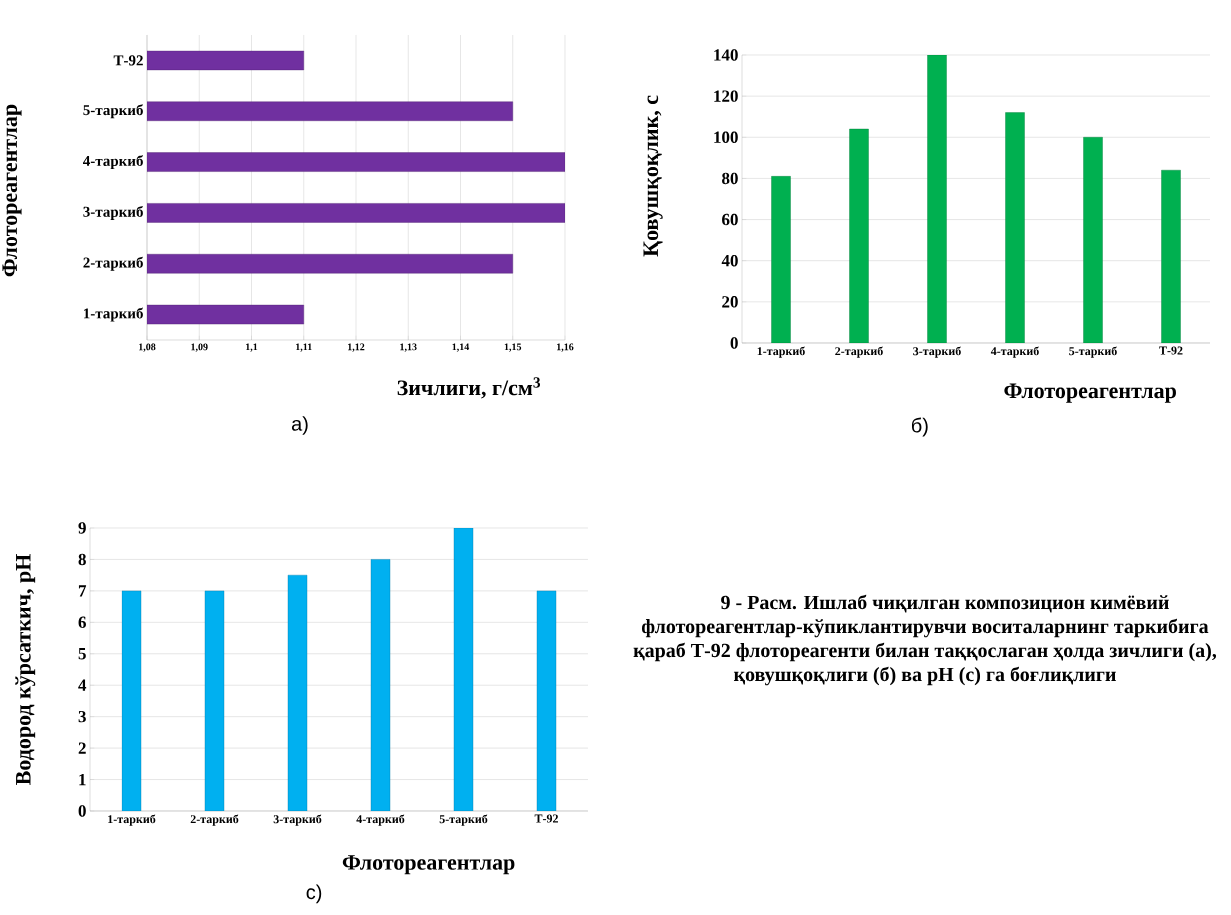  I want to click on text: с), so click(314, 894).